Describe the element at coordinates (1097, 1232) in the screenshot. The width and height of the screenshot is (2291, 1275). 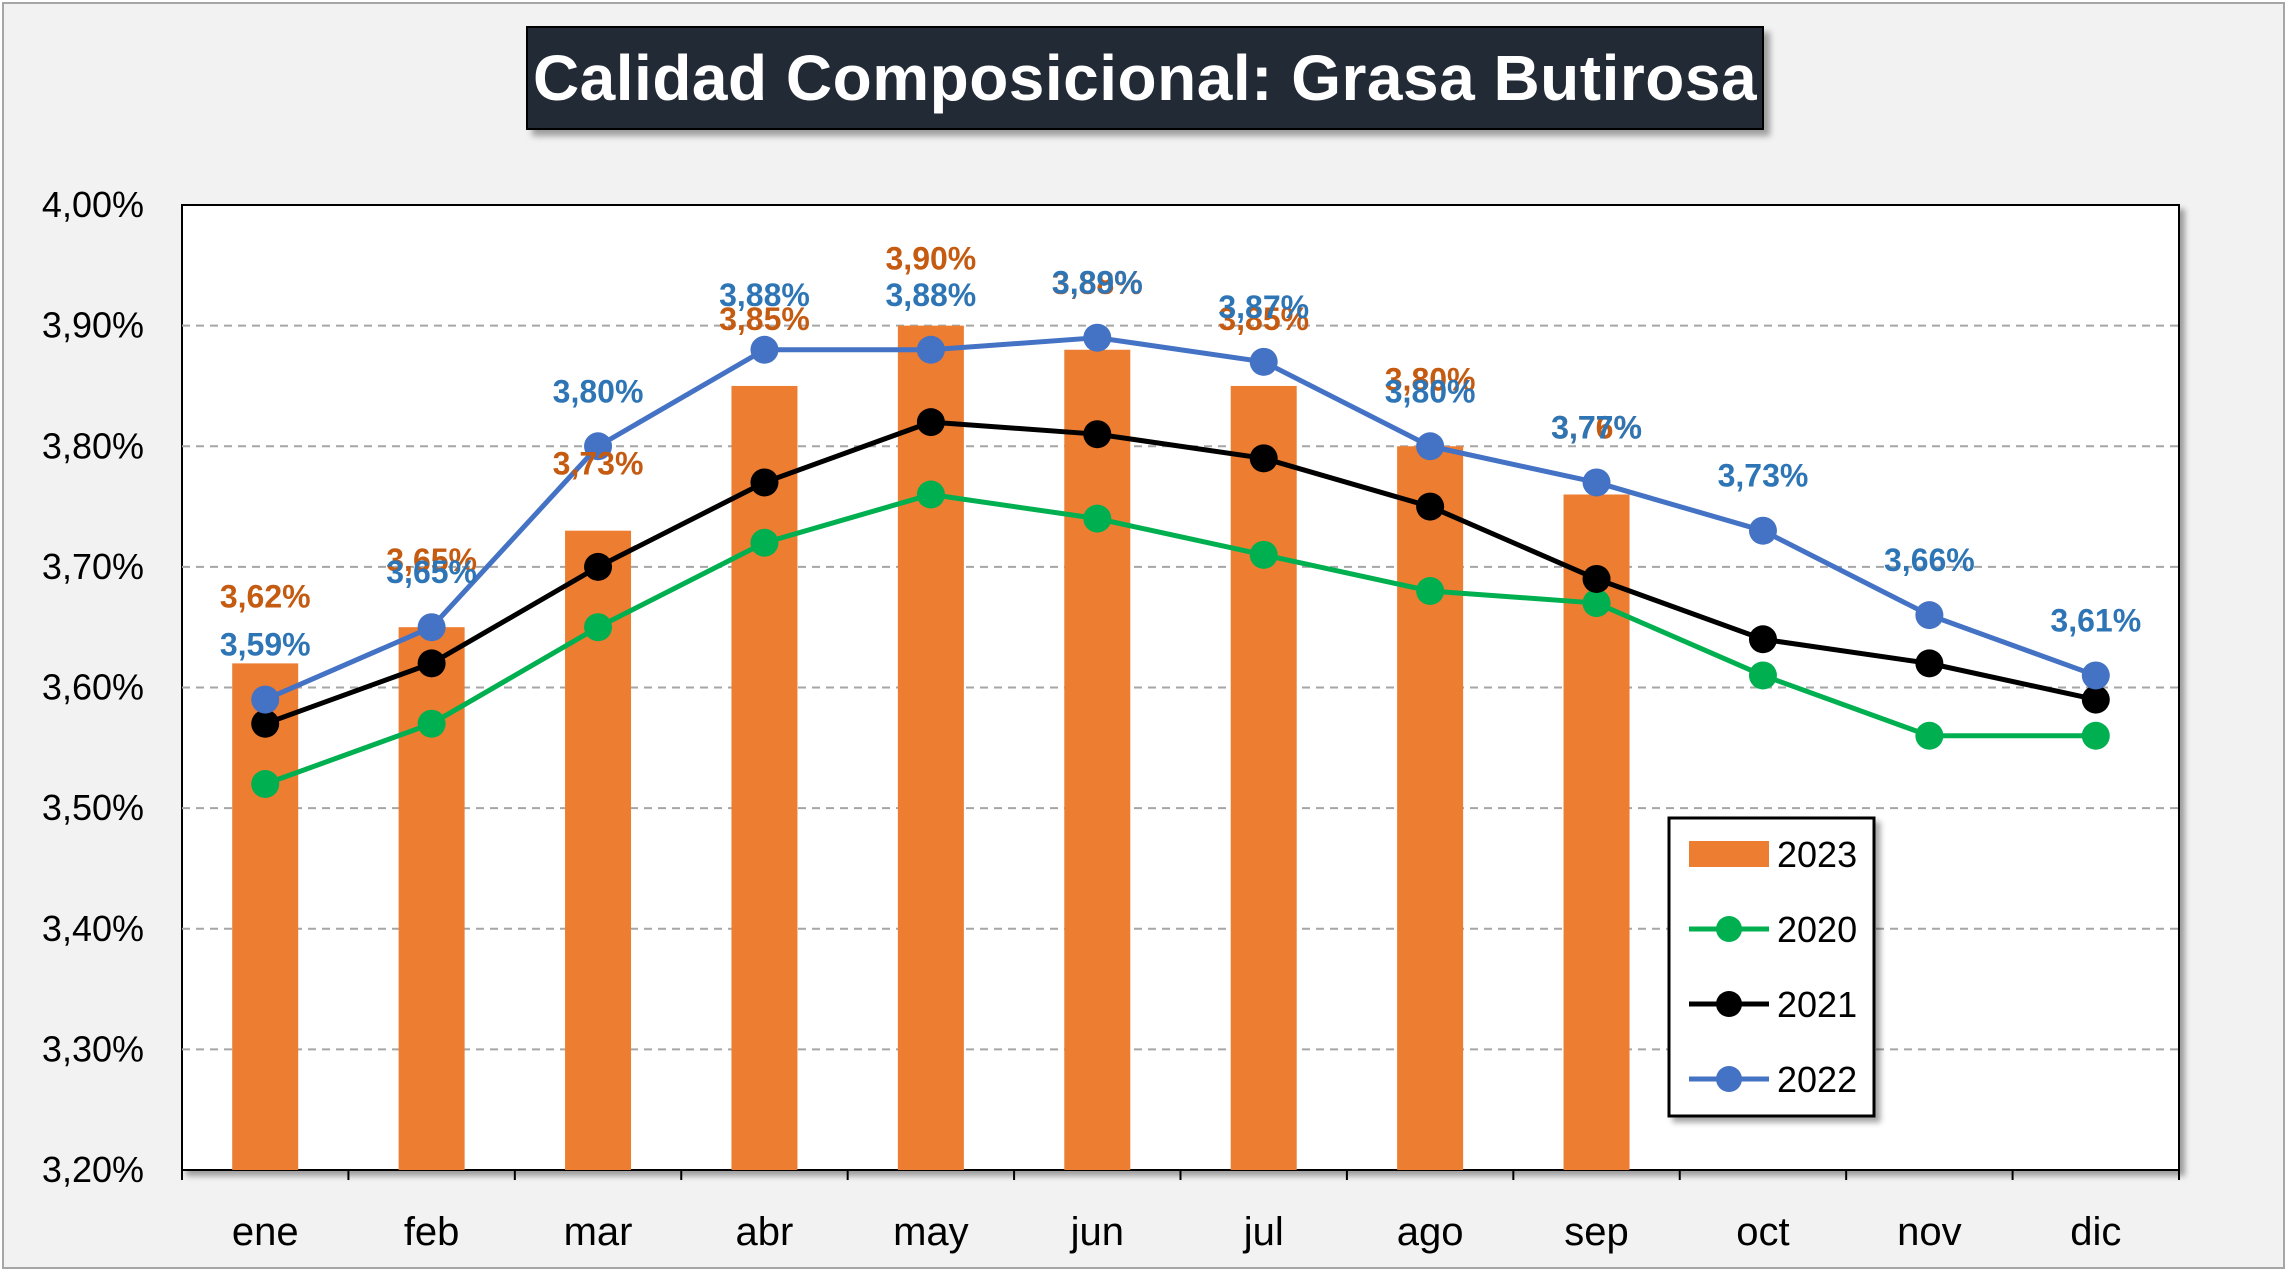
I see `x-tick-label: jun` at that location.